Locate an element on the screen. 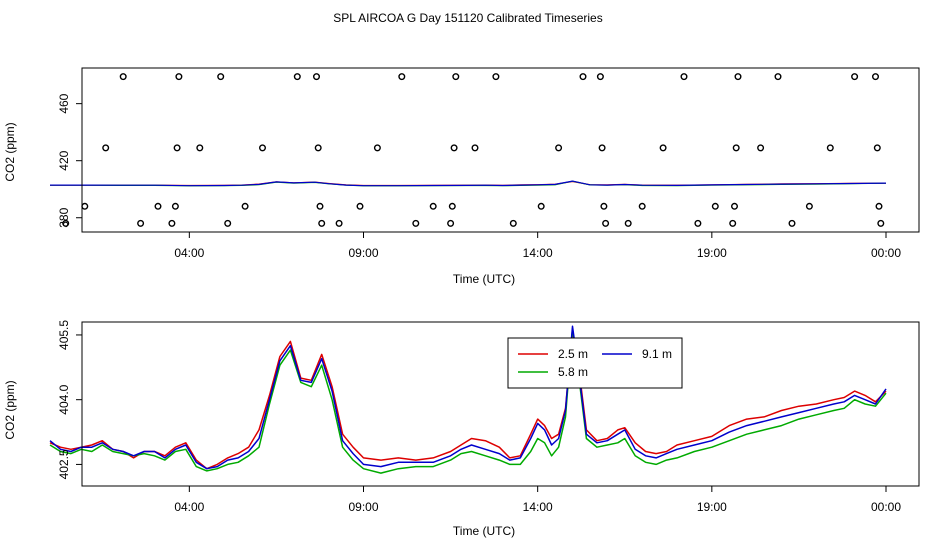 This screenshot has height=540, width=936. top-x-tick-label-4: 00:00 is located at coordinates (886, 253).